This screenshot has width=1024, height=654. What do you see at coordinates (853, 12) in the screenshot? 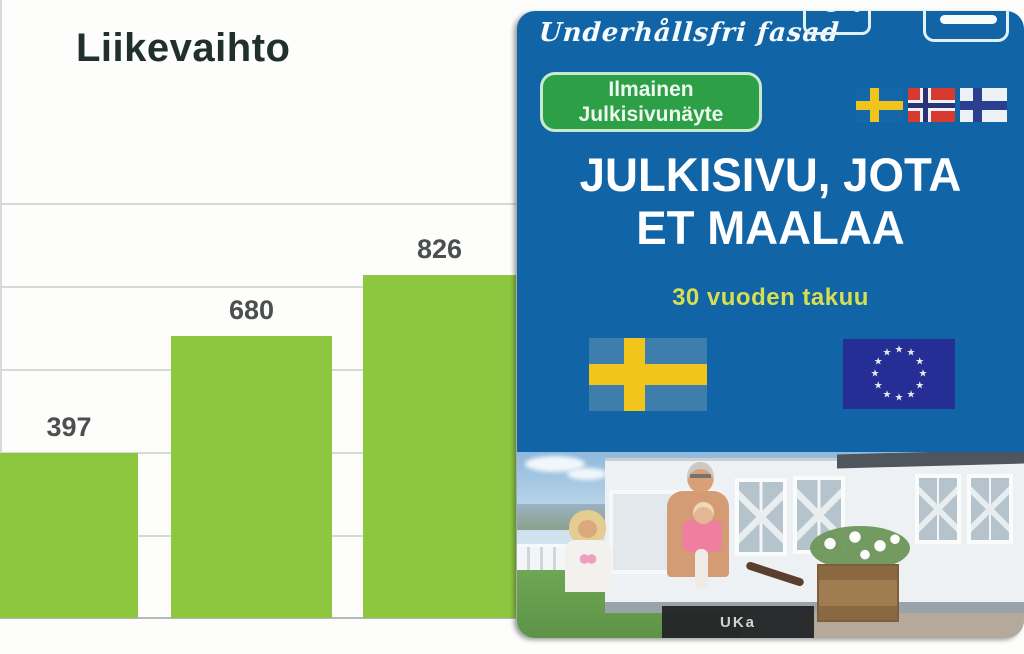
I see `search-icon-handle` at bounding box center [853, 12].